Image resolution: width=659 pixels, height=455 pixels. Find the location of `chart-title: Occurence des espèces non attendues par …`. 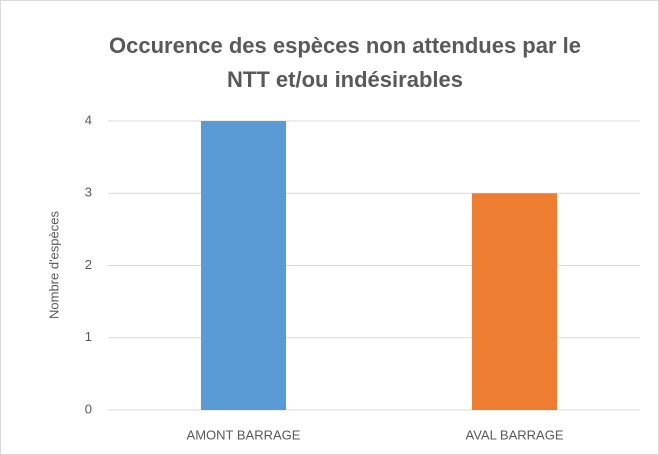

chart-title: Occurence des espèces non attendues par … is located at coordinates (345, 45).